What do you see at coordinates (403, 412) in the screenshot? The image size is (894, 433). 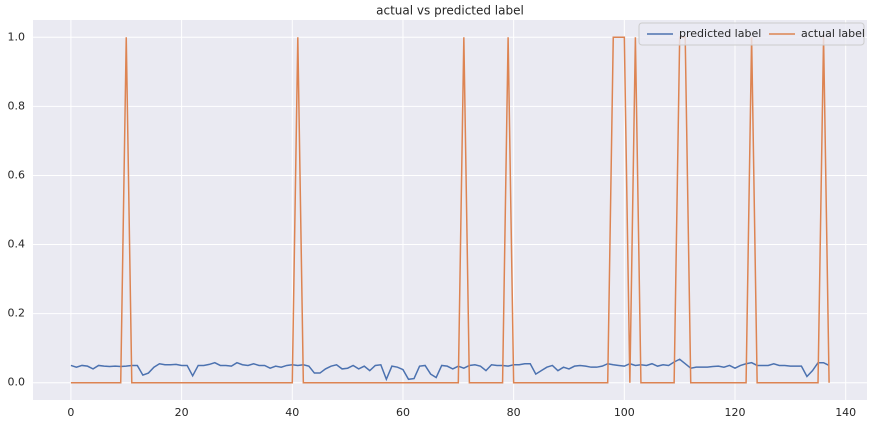 I see `x-tick-label: 60` at bounding box center [403, 412].